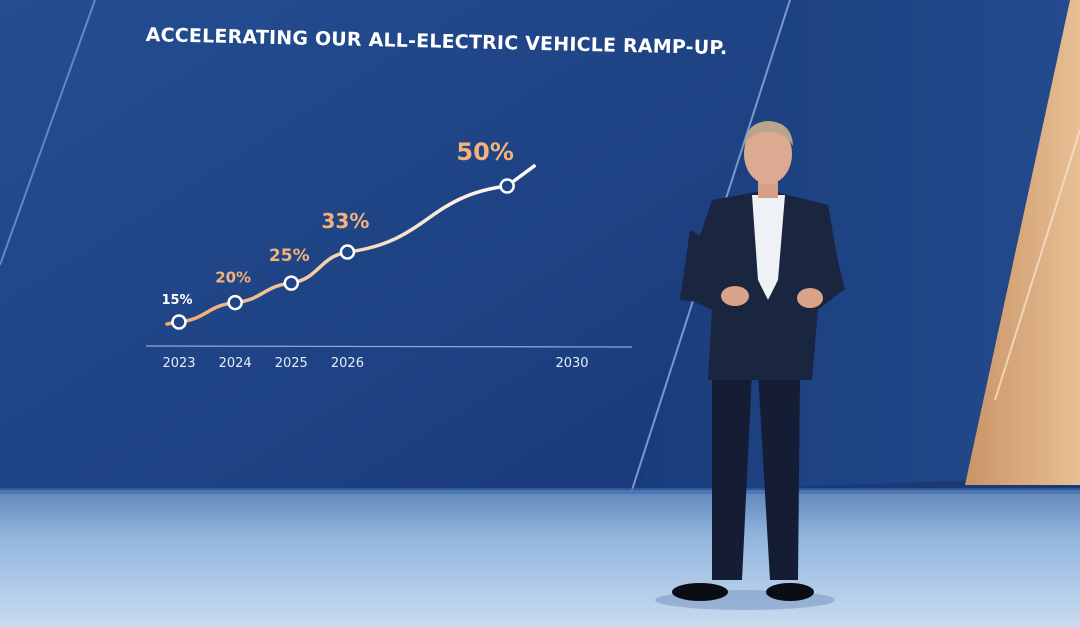 This screenshot has height=627, width=1080. What do you see at coordinates (289, 256) in the screenshot?
I see `data-label-2025: 25%` at bounding box center [289, 256].